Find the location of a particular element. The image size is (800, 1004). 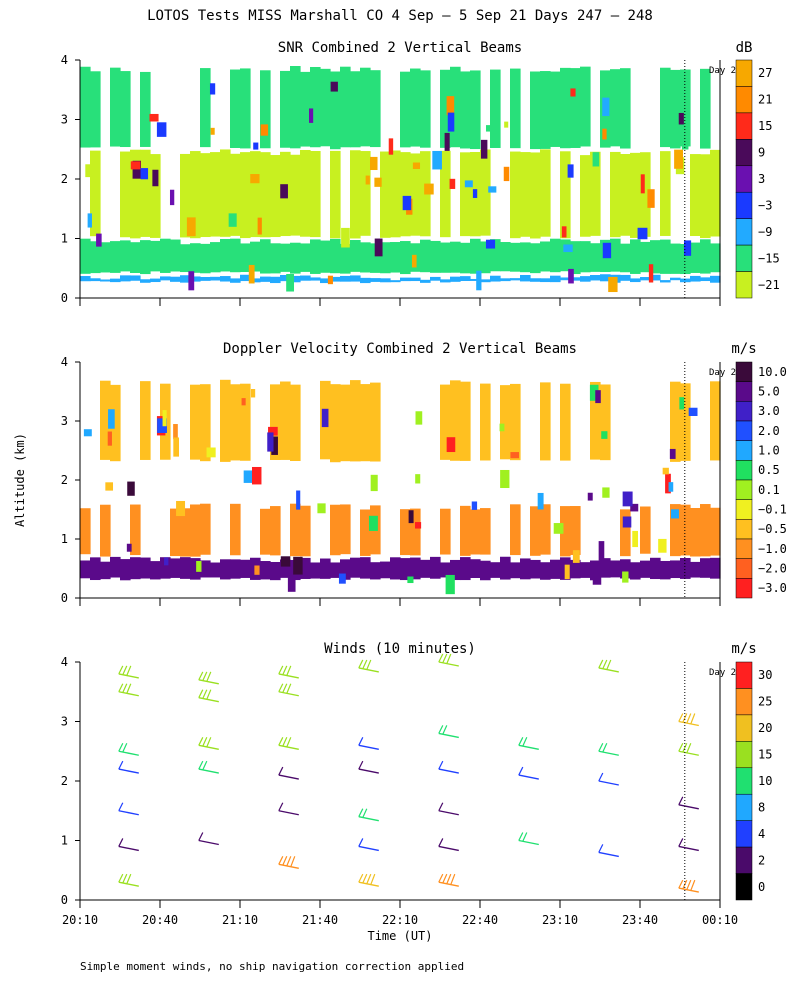

winds-panel-title: Winds (10 minutes) is located at coordinates (400, 649).